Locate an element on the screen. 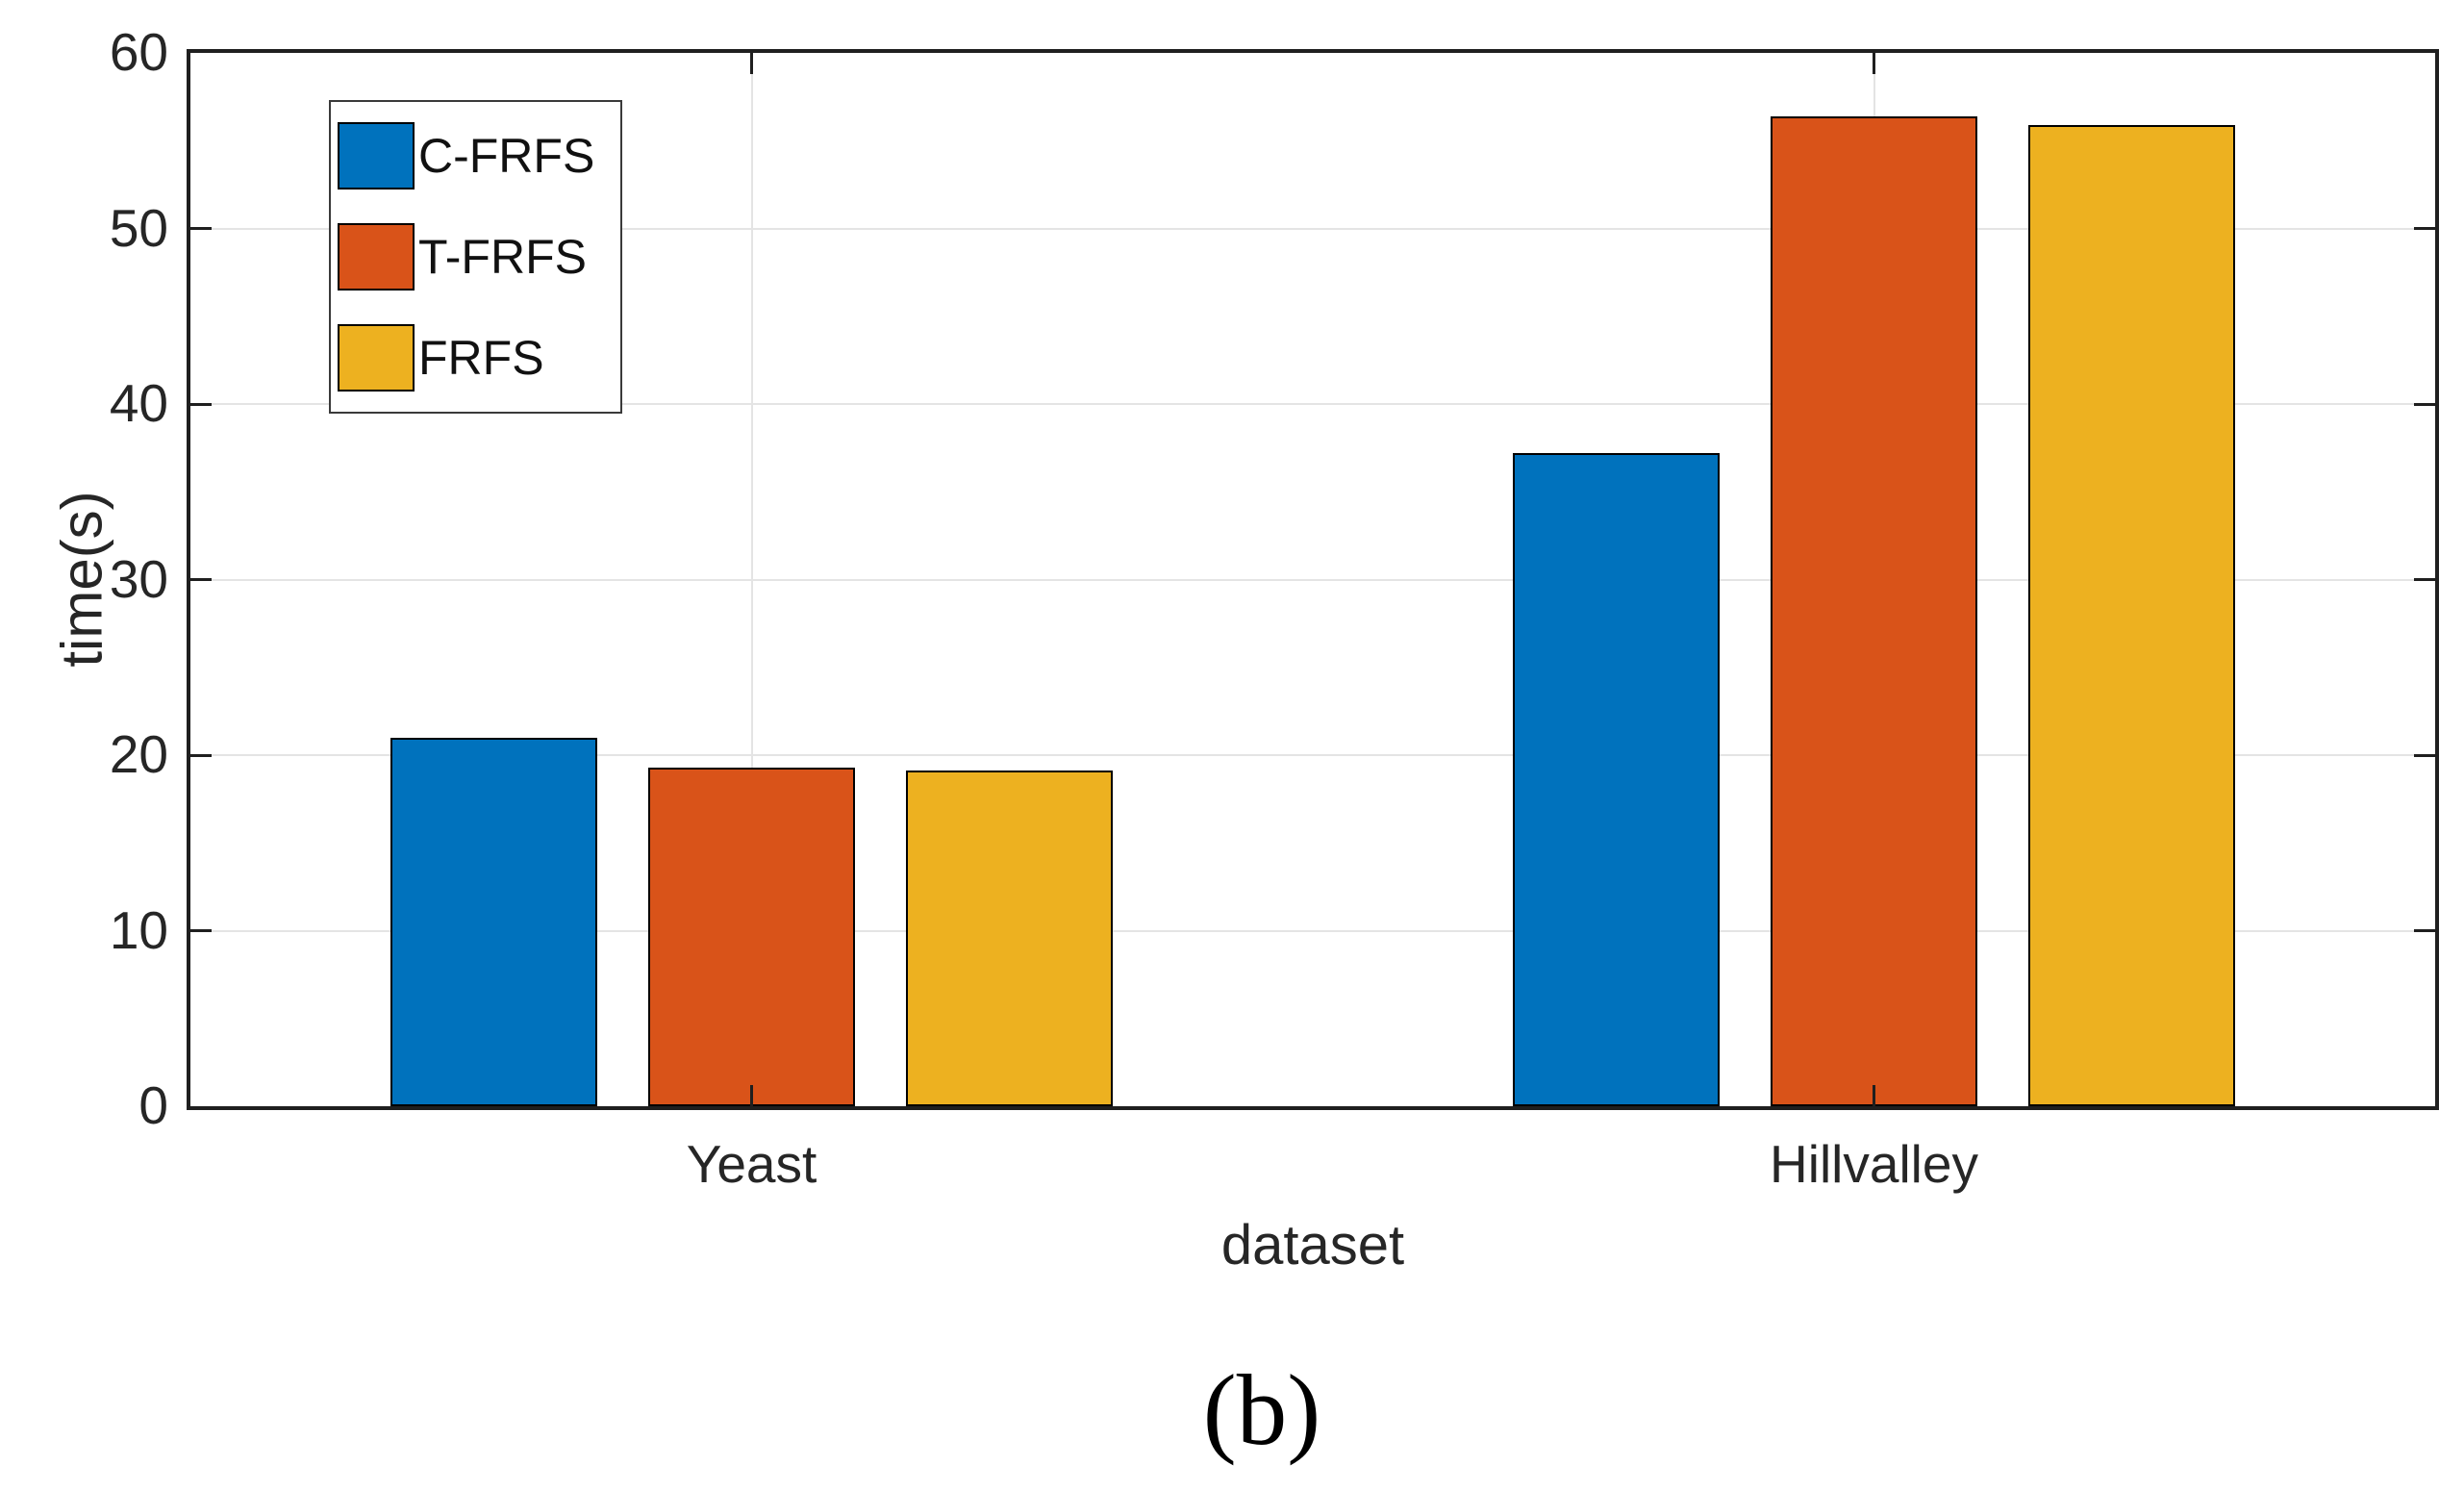 This screenshot has width=2464, height=1491. legend-box: C-FRFS T-FRFS FRFS is located at coordinates (475, 257).